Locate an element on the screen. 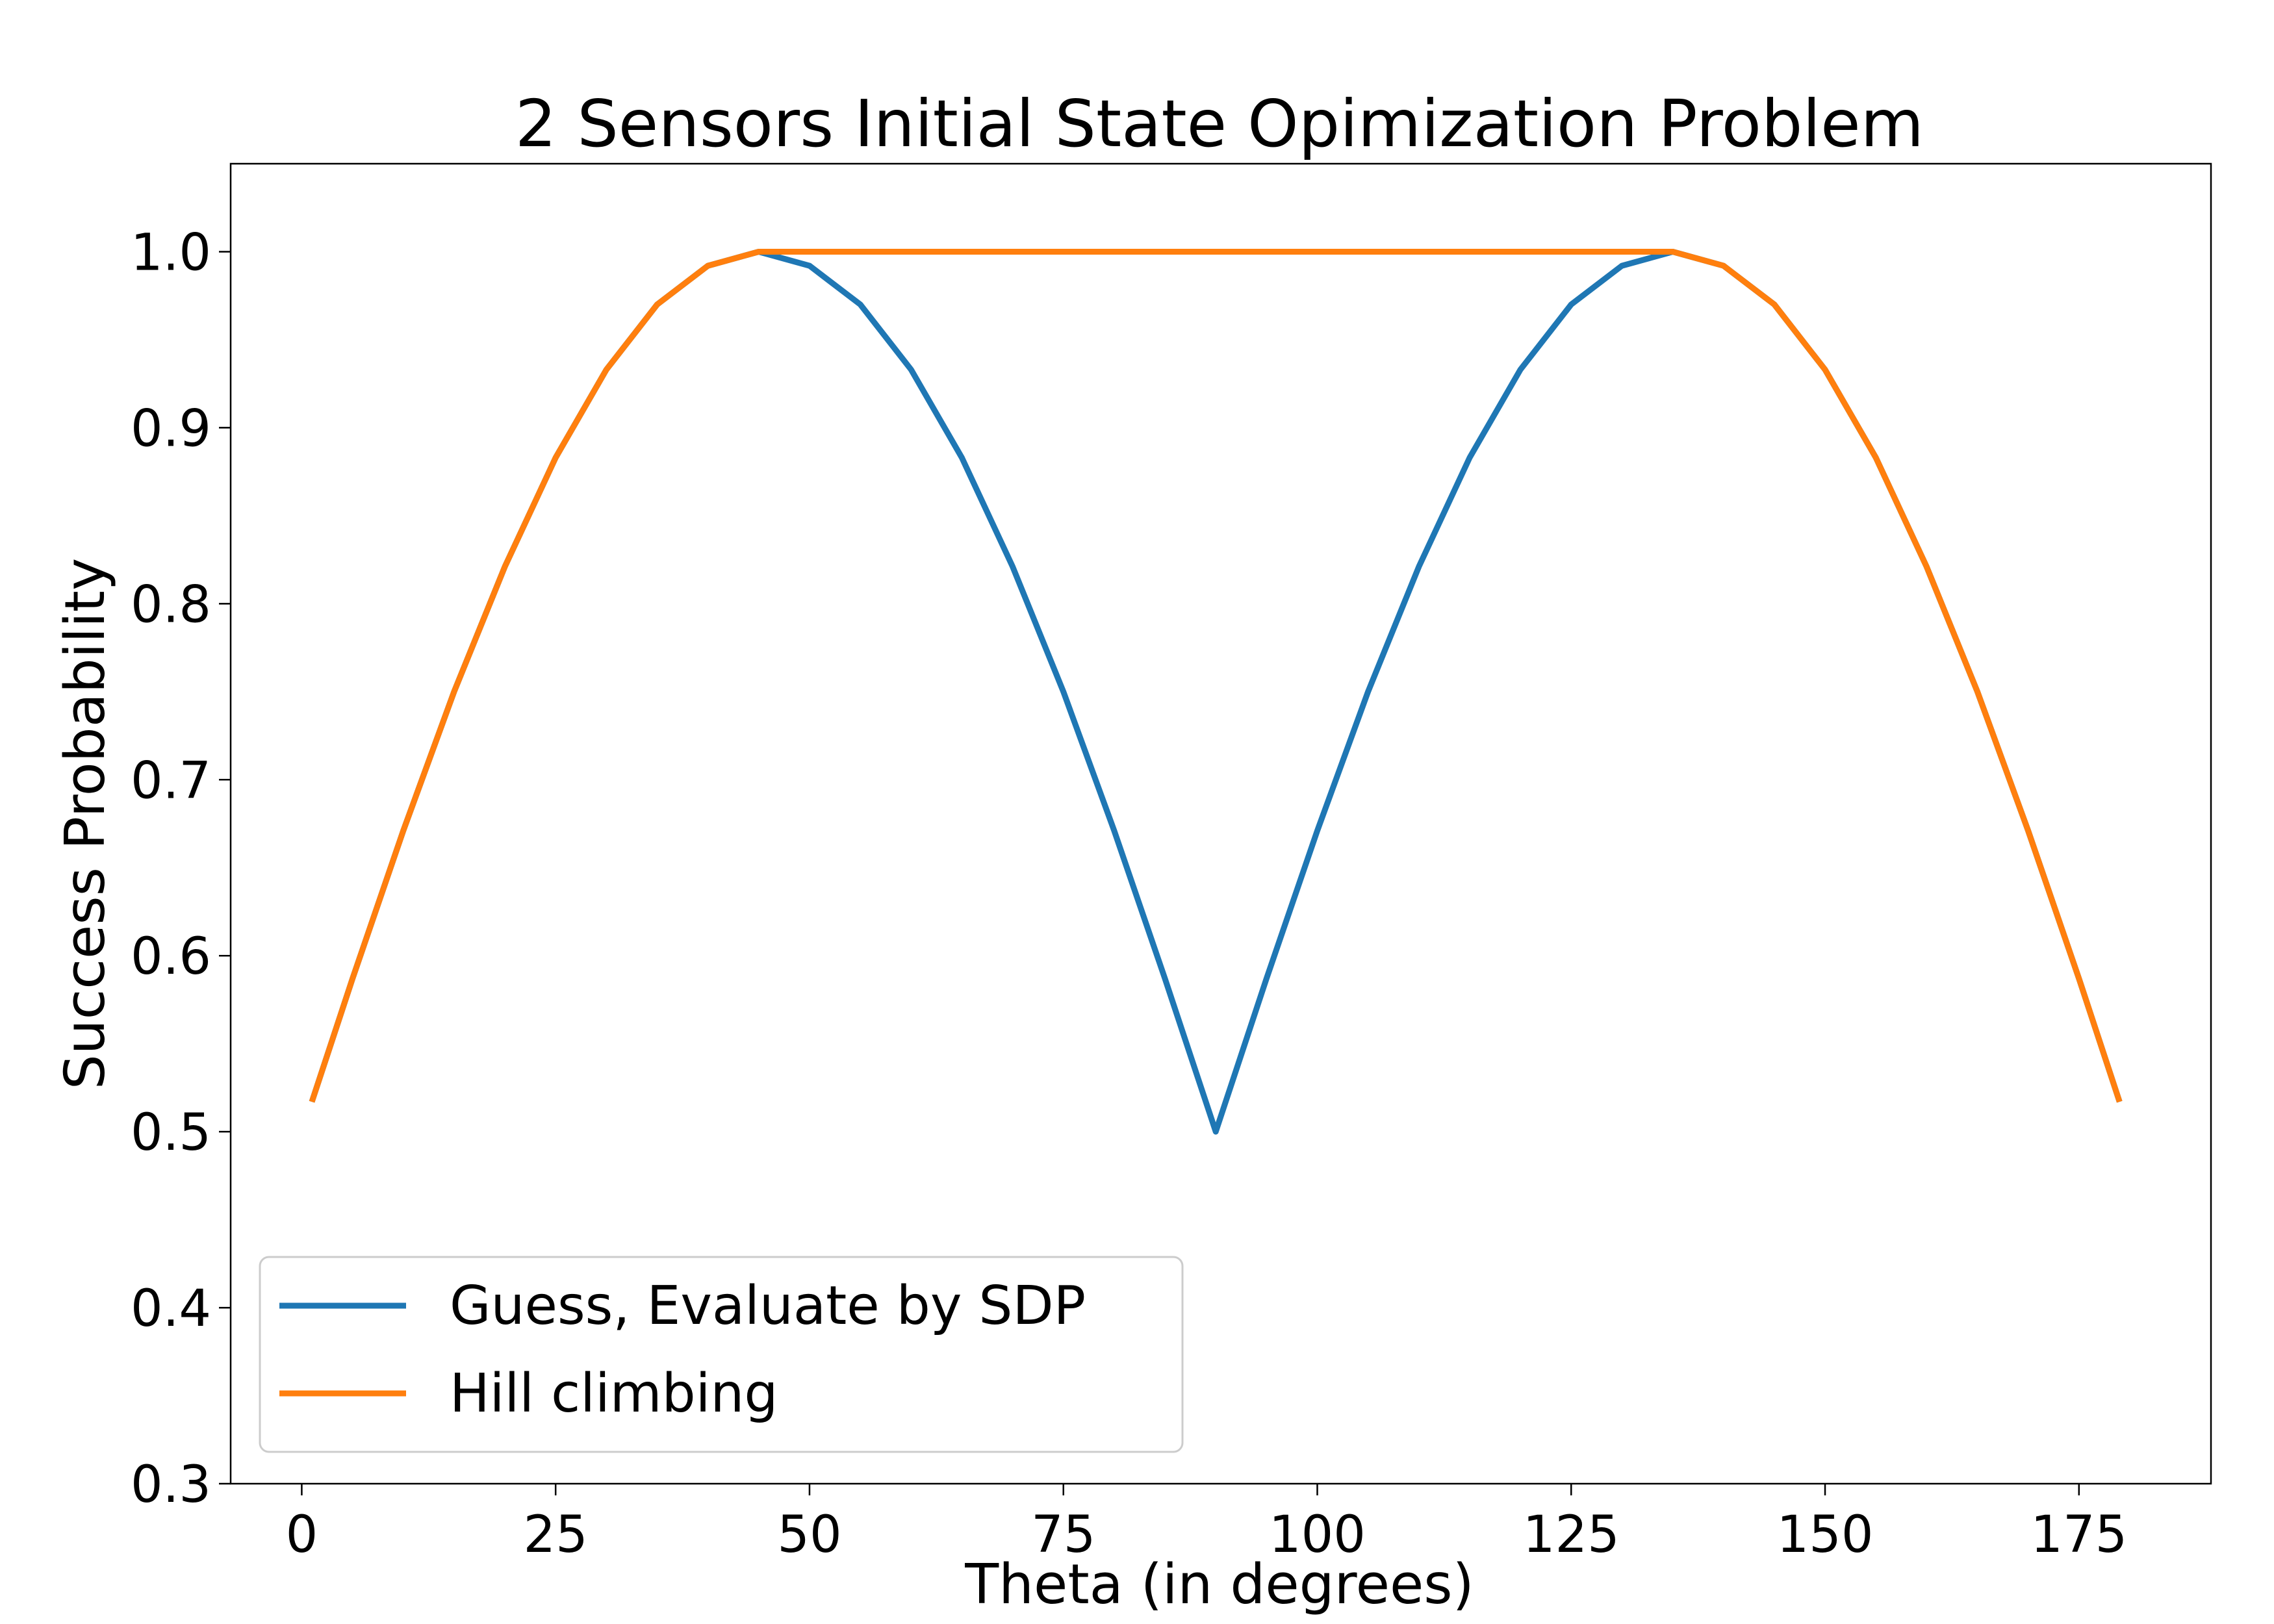 The height and width of the screenshot is (1624, 2274). y-tick-label: 0.8 is located at coordinates (171, 605).